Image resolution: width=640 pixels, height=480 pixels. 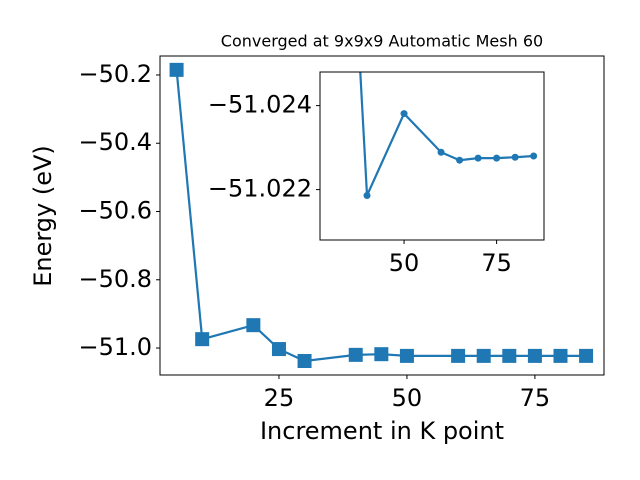 I want to click on y-tick-label: −50.2, so click(x=115, y=74).